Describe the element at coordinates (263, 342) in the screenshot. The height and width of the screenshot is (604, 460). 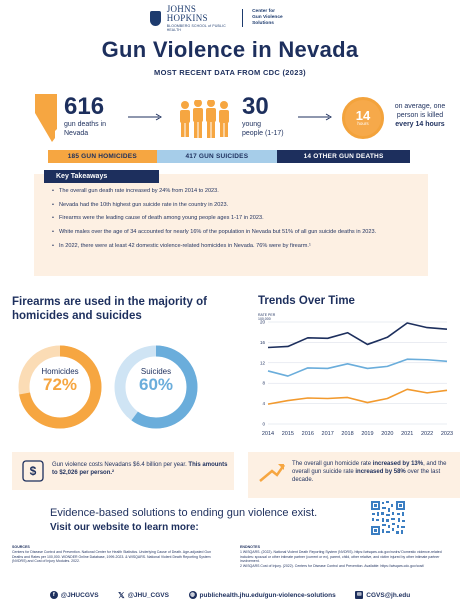
I see `y-tick-label: 16` at that location.